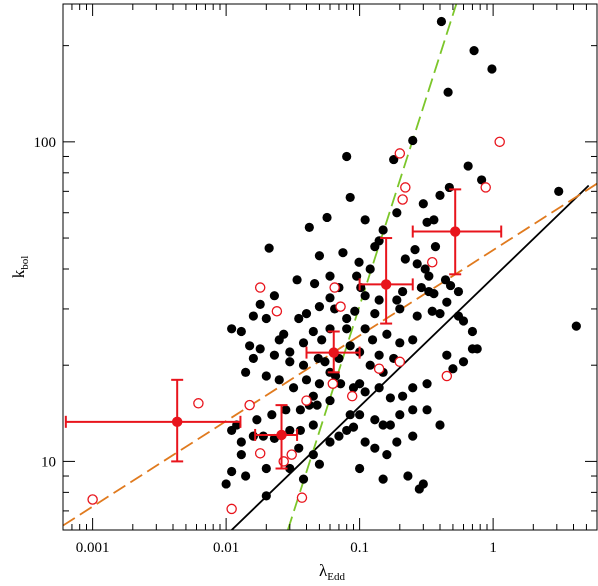 The height and width of the screenshot is (586, 598). I want to click on y-tick-label: 10, so click(48, 462).